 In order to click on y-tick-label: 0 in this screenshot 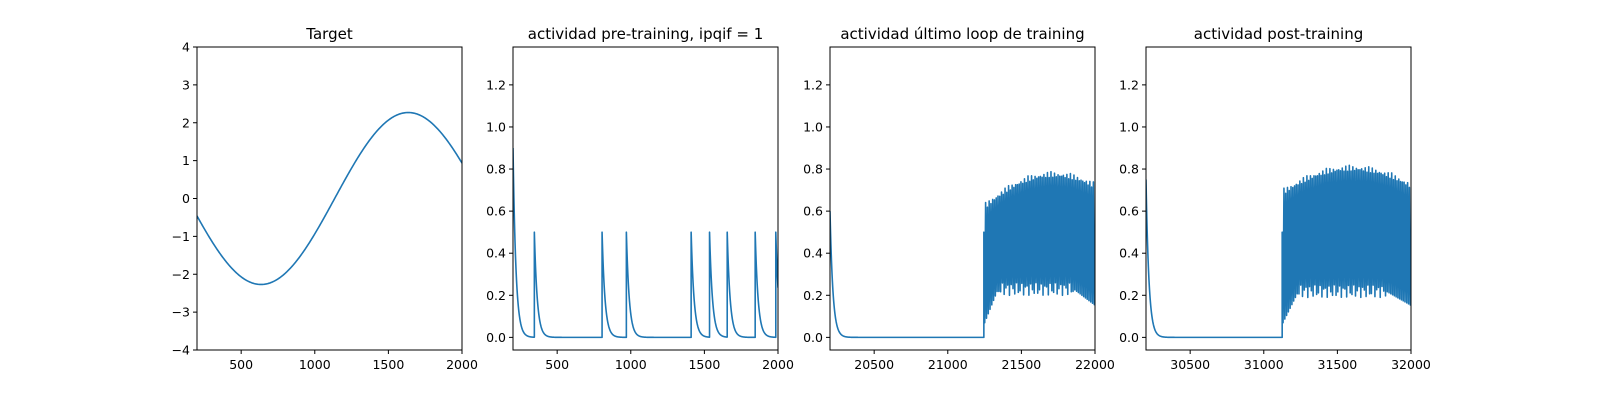, I will do `click(186, 198)`.